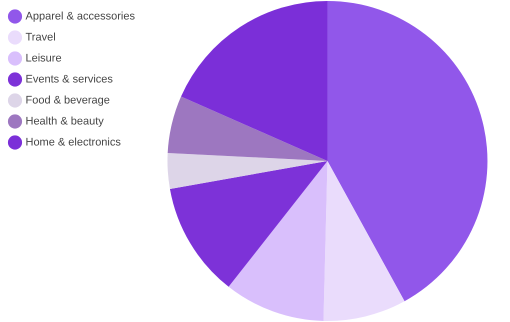  Describe the element at coordinates (74, 142) in the screenshot. I see `legend-label: Home & electronics` at that location.